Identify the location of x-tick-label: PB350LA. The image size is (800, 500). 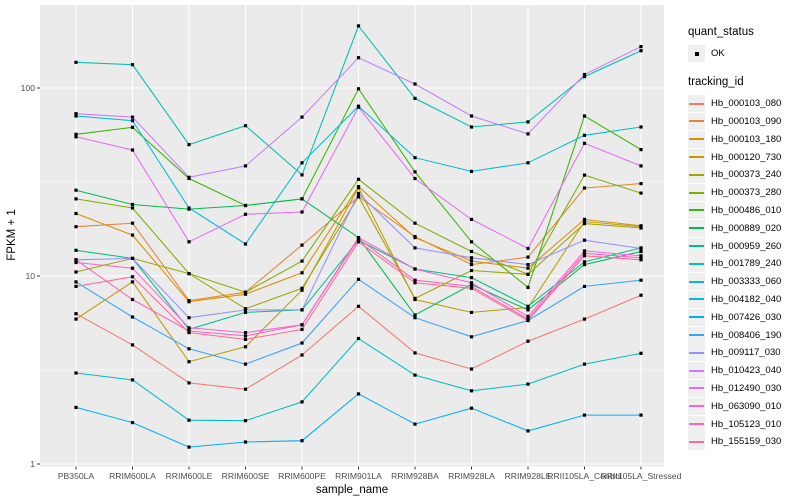
(76, 476).